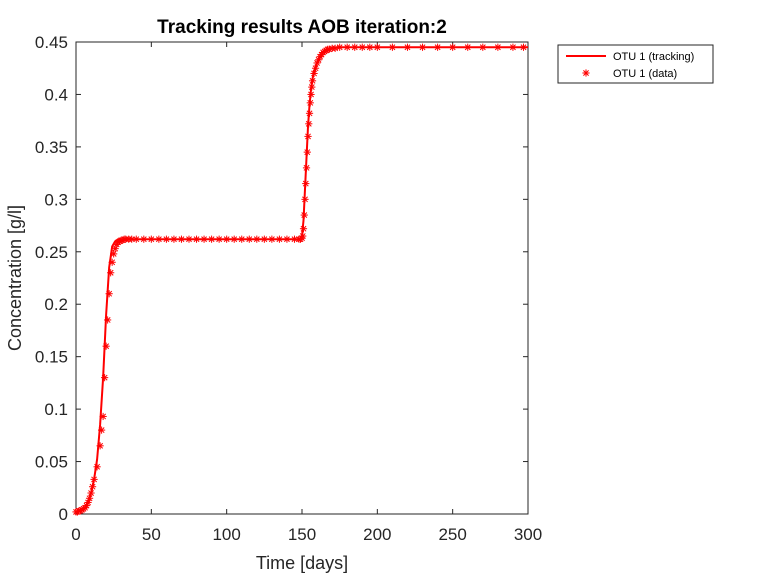  I want to click on y-tick-label: 0.1, so click(56, 409).